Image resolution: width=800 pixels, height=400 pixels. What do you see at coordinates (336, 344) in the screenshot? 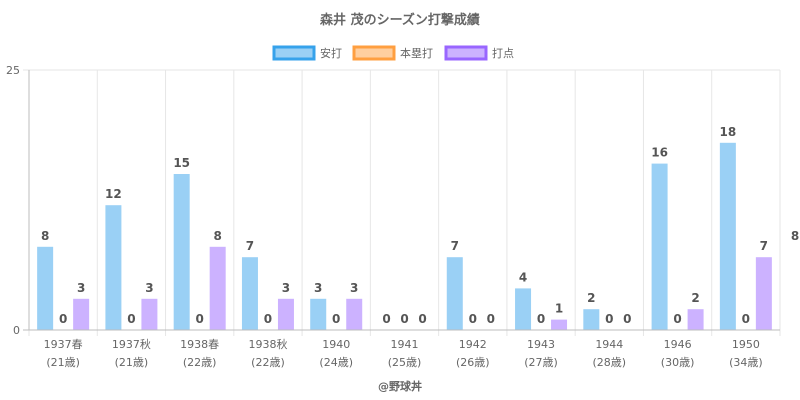
I see `x-tick-label: 1940` at bounding box center [336, 344].